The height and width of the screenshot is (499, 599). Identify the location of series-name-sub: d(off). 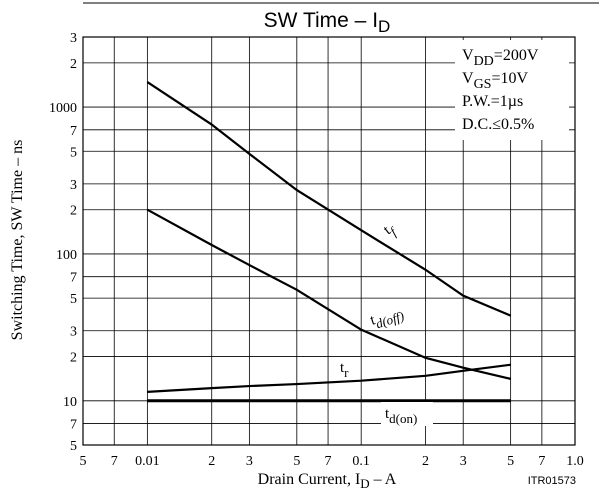
(390, 319).